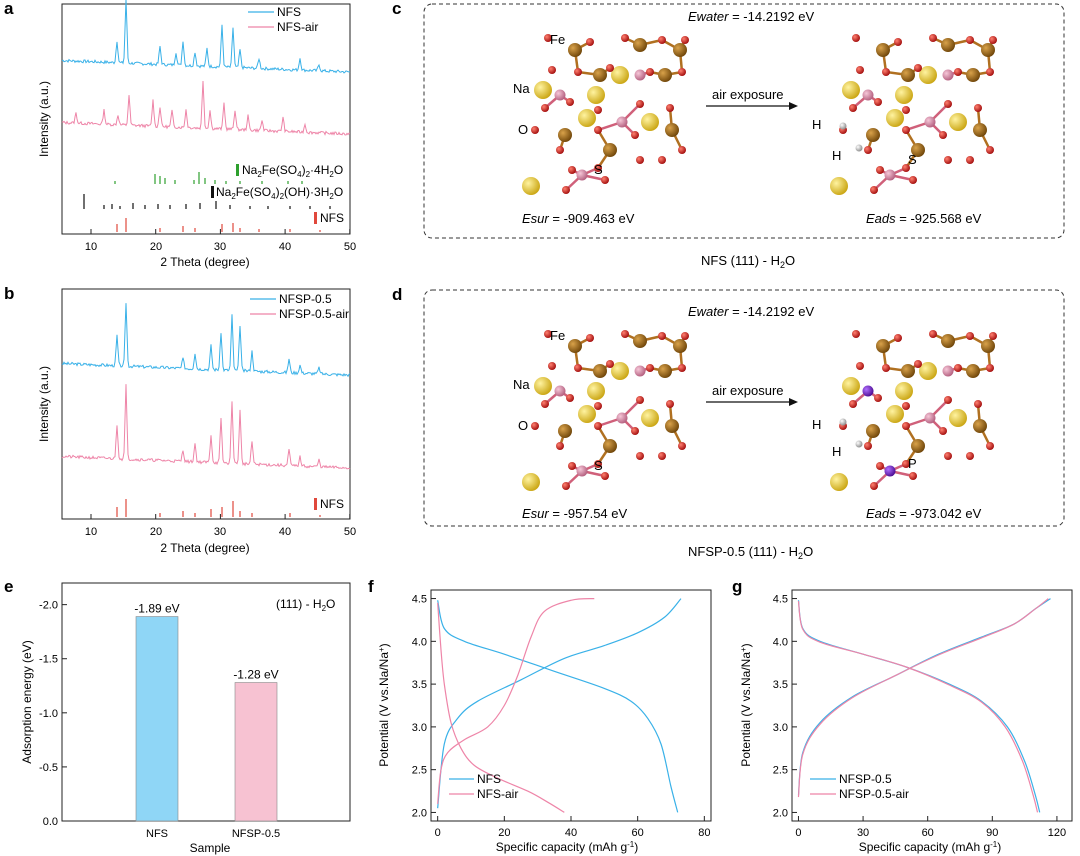  I want to click on energy-surface-d: Esur = -957.54 eV, so click(574, 513).